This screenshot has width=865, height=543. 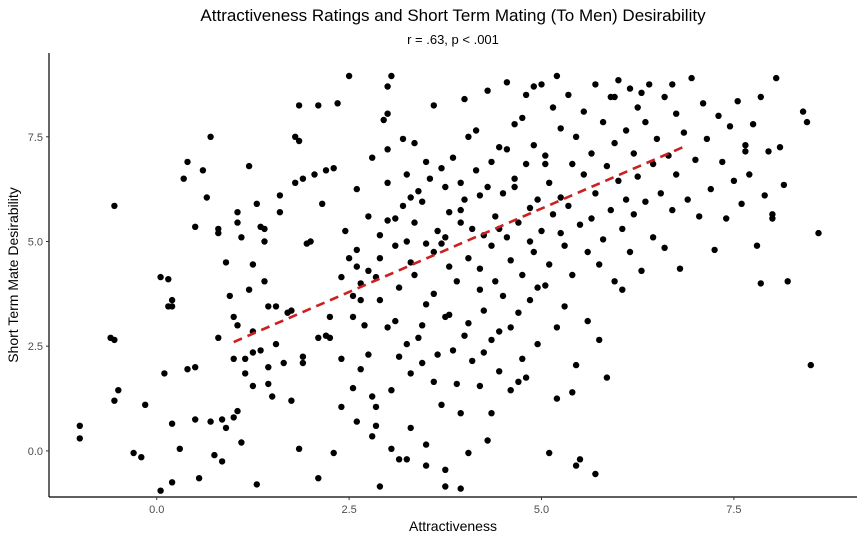 What do you see at coordinates (733, 510) in the screenshot?
I see `x-tick-label: 7.5` at bounding box center [733, 510].